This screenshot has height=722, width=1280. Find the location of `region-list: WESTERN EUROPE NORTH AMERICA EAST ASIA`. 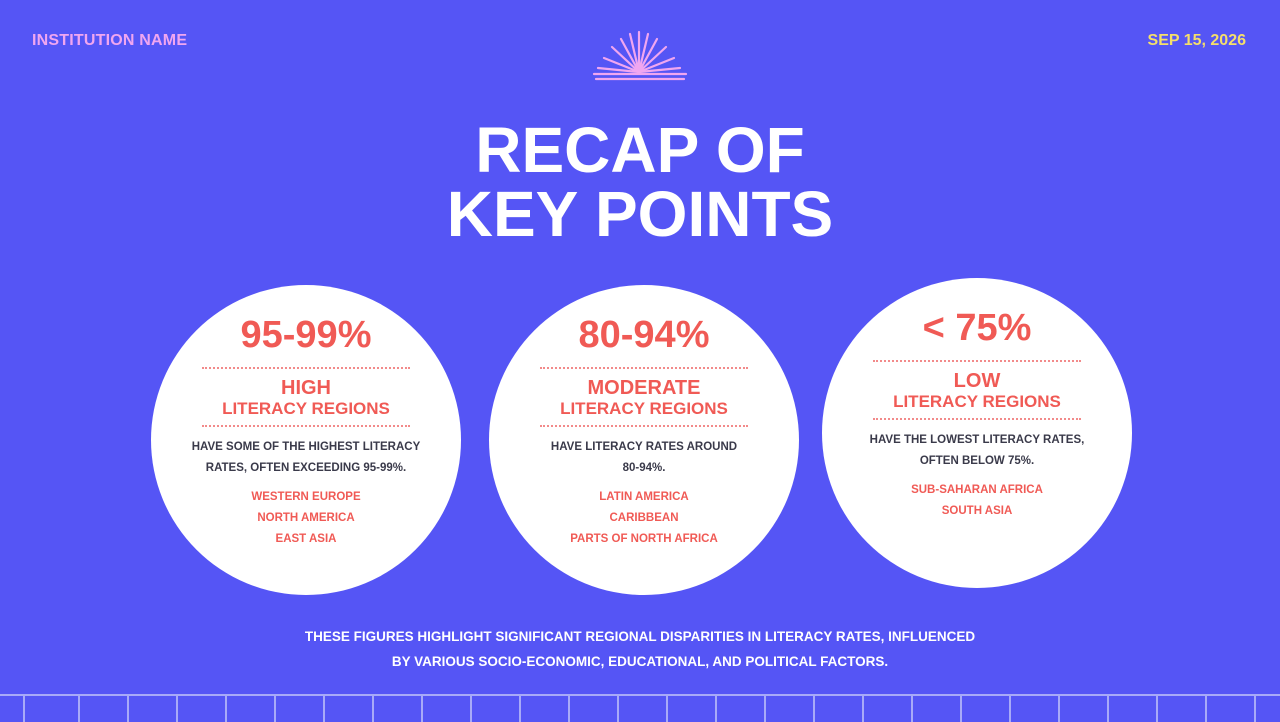

region-list: WESTERN EUROPE NORTH AMERICA EAST ASIA is located at coordinates (306, 518).